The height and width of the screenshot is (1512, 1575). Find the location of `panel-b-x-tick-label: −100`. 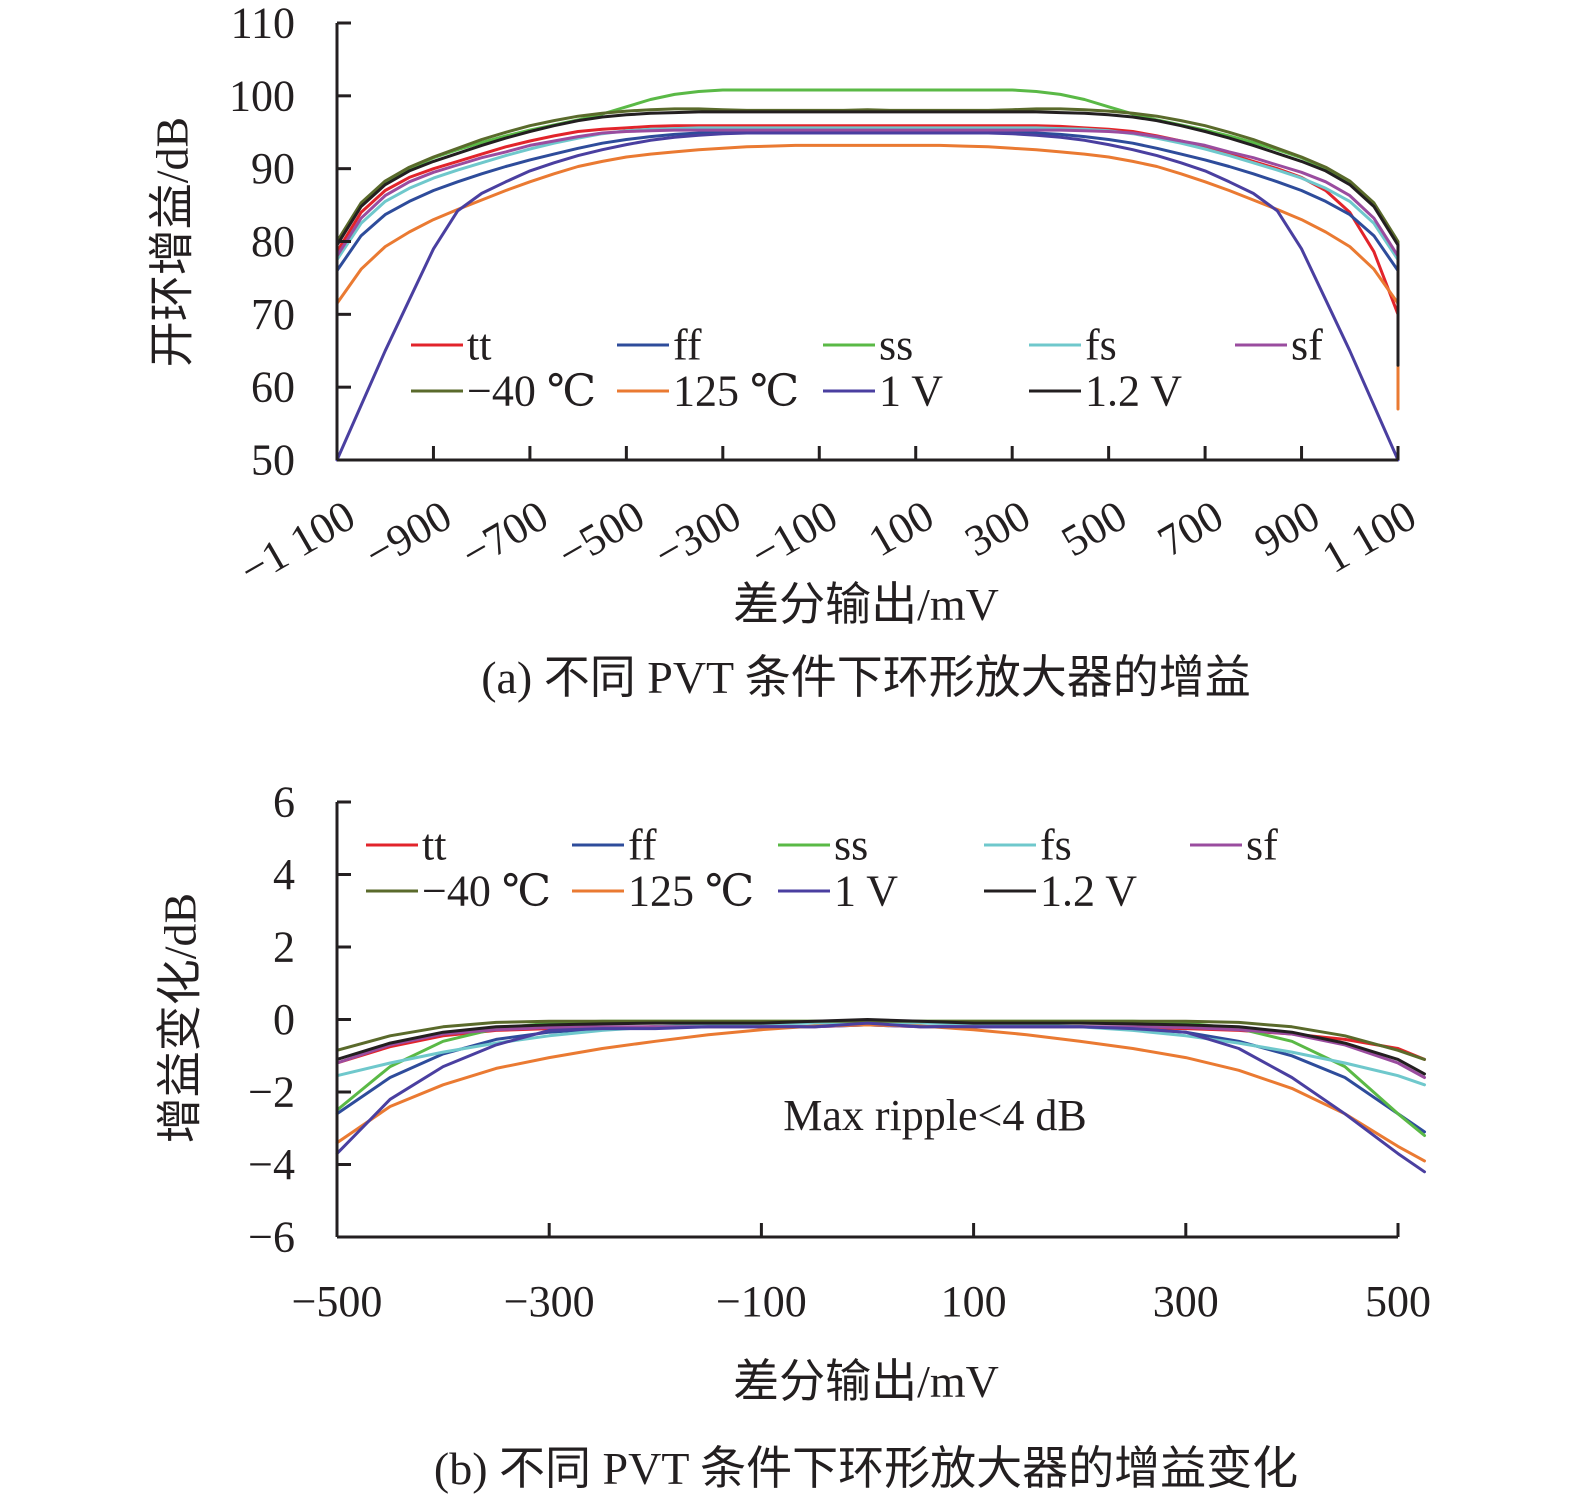

panel-b-x-tick-label: −100 is located at coordinates (761, 1301).